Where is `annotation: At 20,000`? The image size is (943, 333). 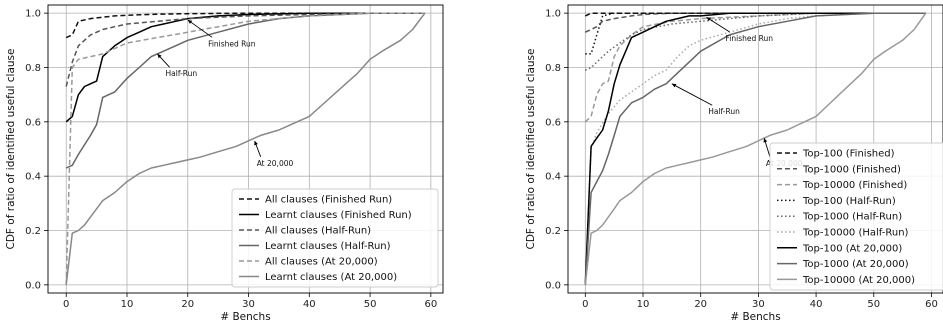
annotation: At 20,000 is located at coordinates (274, 154).